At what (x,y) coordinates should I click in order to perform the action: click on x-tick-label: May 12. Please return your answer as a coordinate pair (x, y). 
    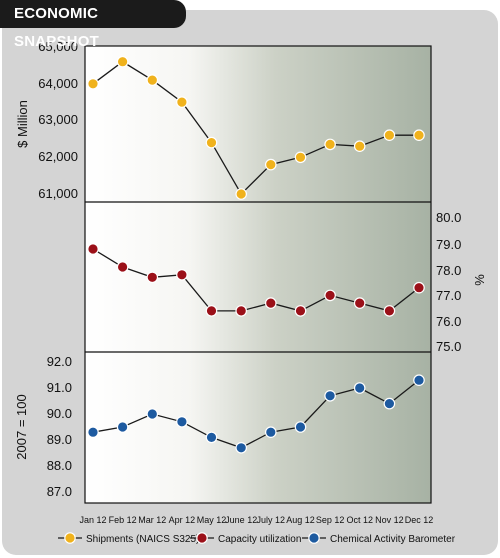
    Looking at the image, I should click on (212, 520).